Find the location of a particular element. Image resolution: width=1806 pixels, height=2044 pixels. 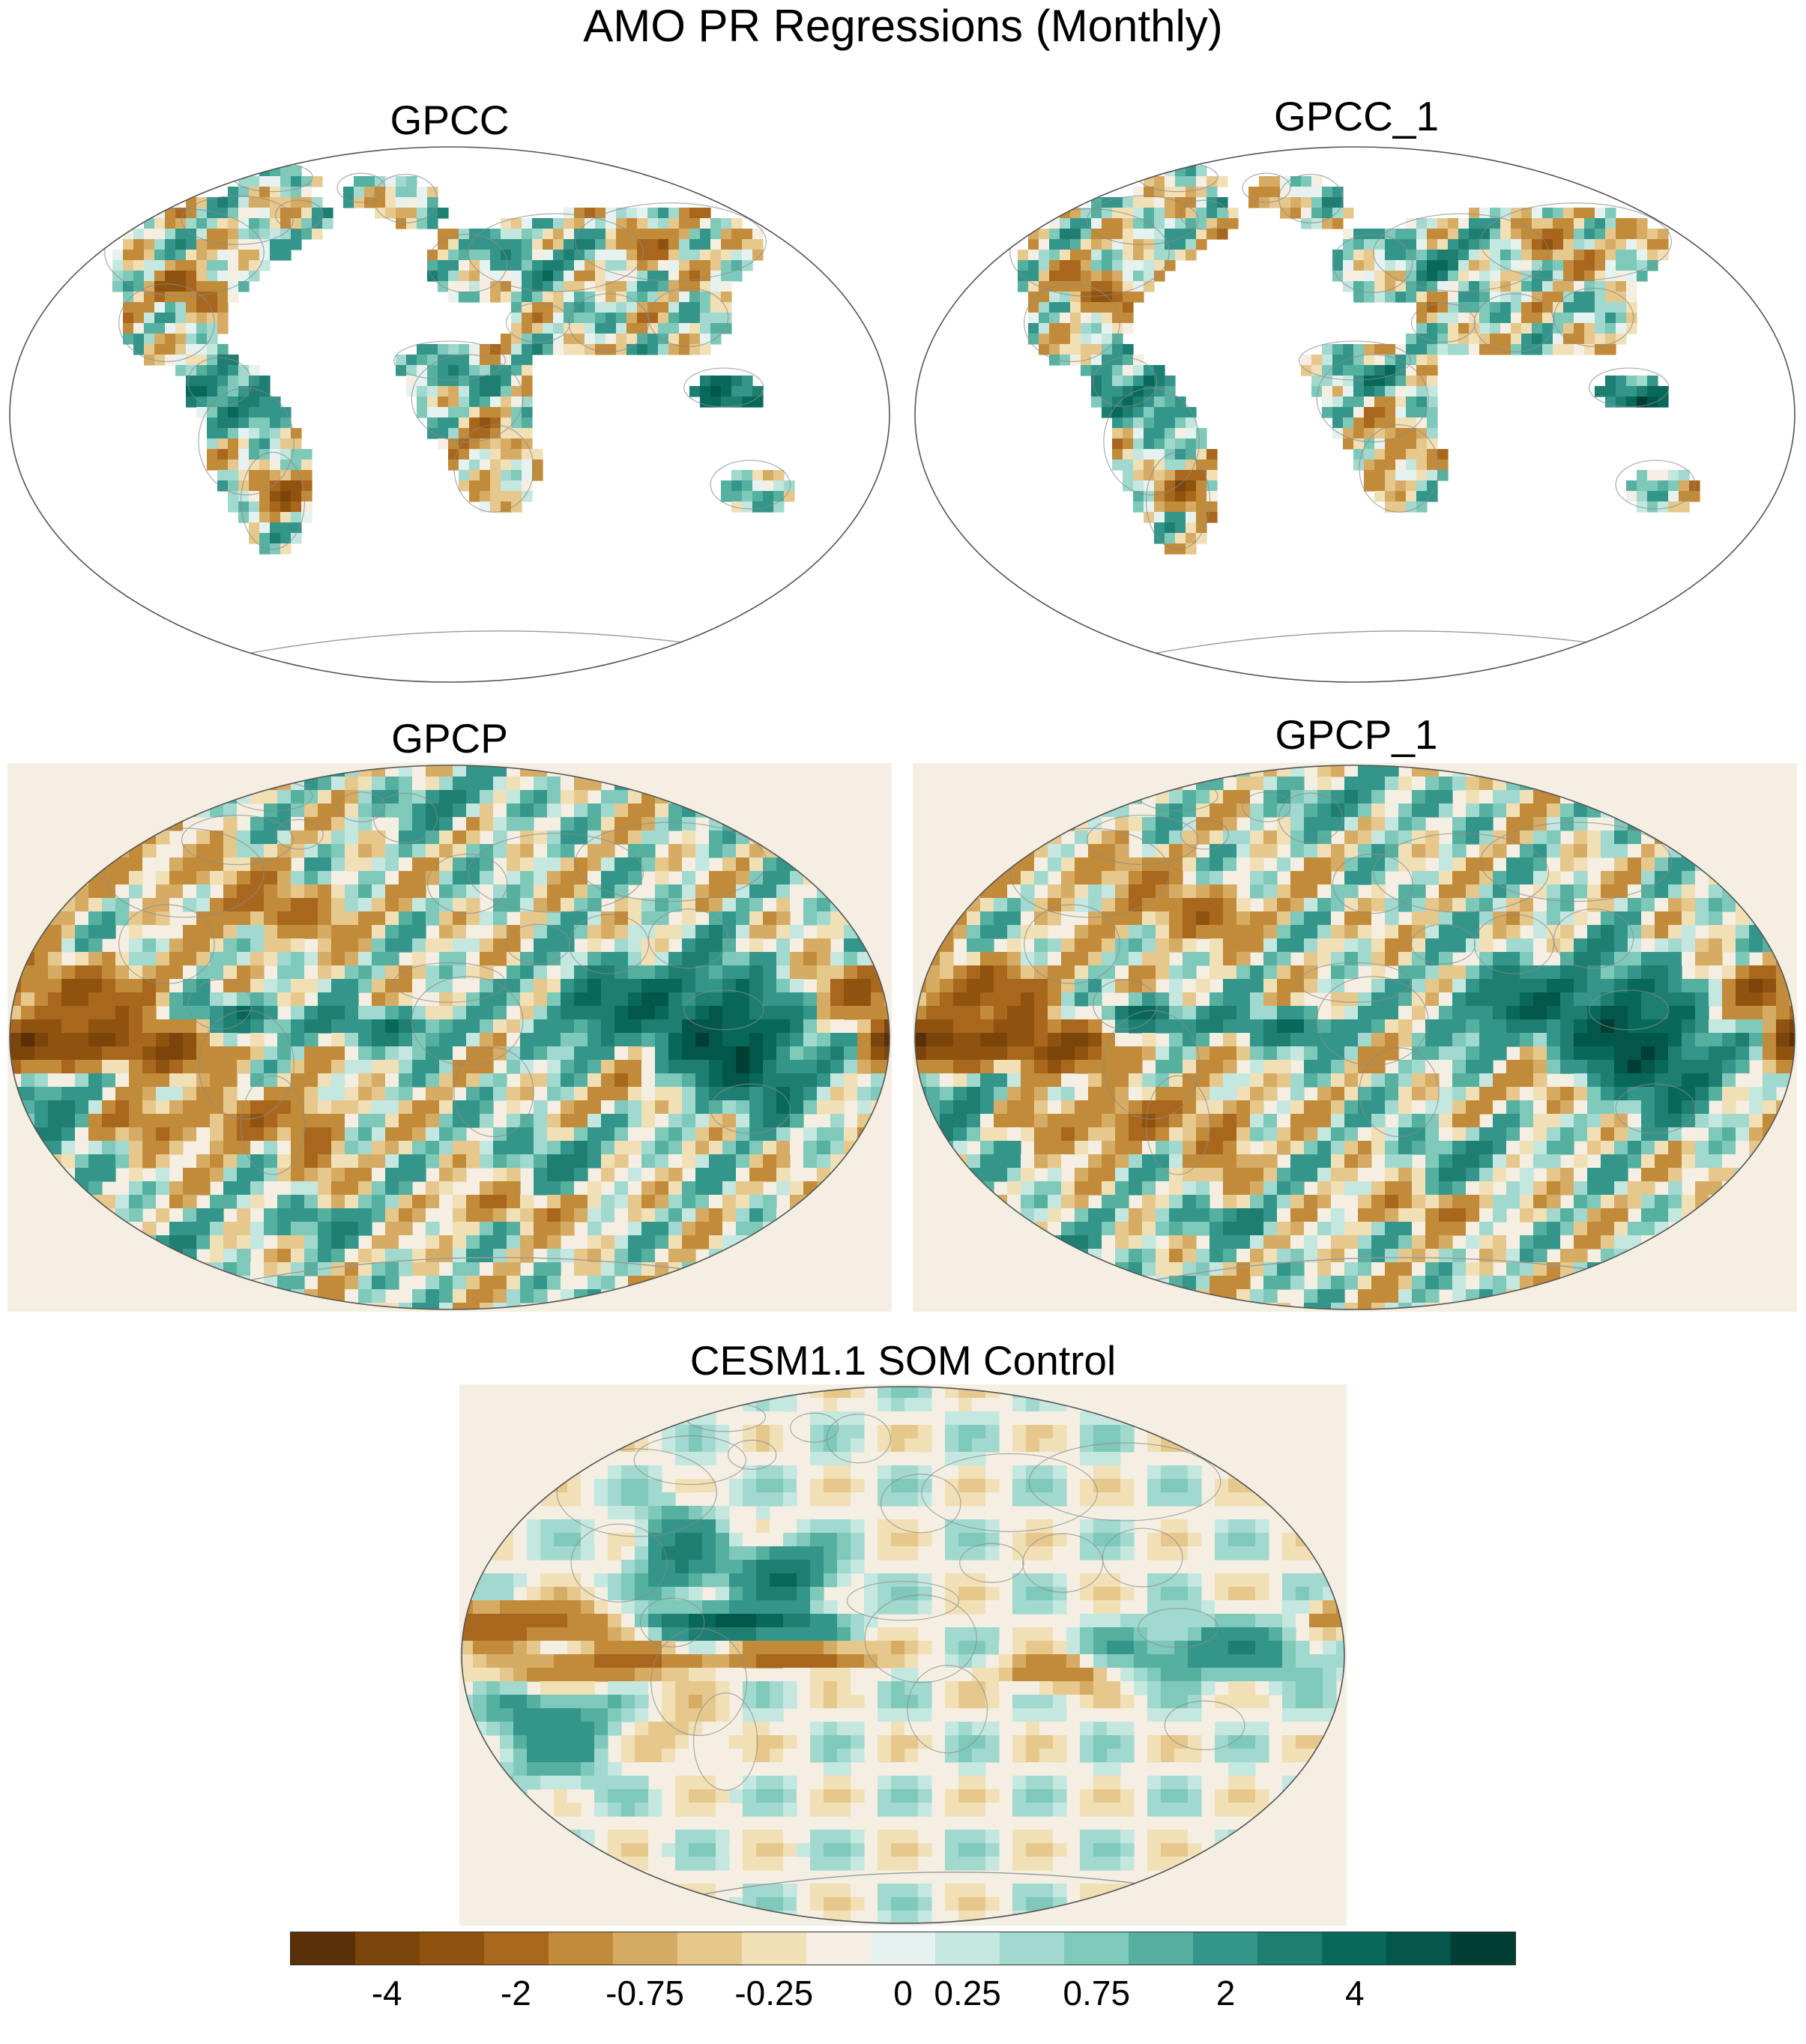

colorbar-tick-label: 0 is located at coordinates (903, 1993).